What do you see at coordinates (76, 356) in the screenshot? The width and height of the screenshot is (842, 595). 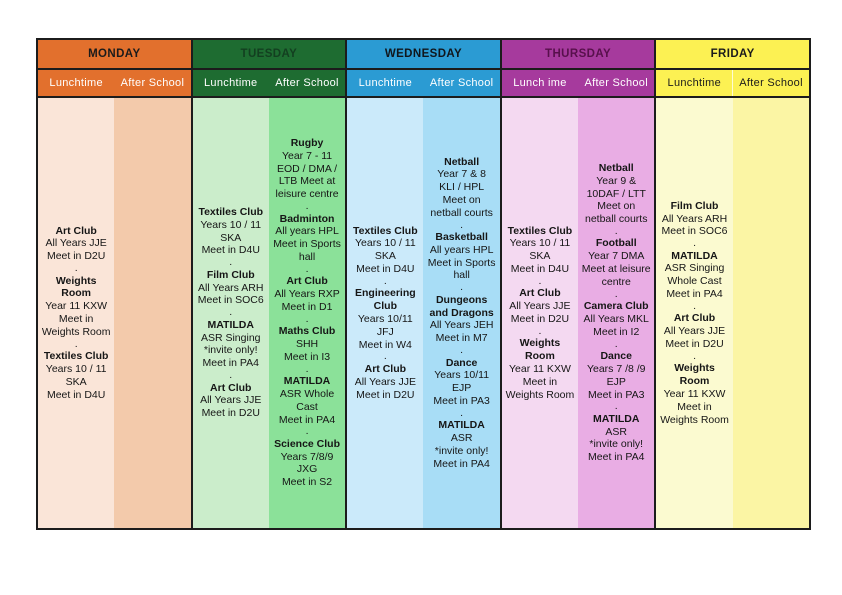 I see `club-title: Textiles Club` at bounding box center [76, 356].